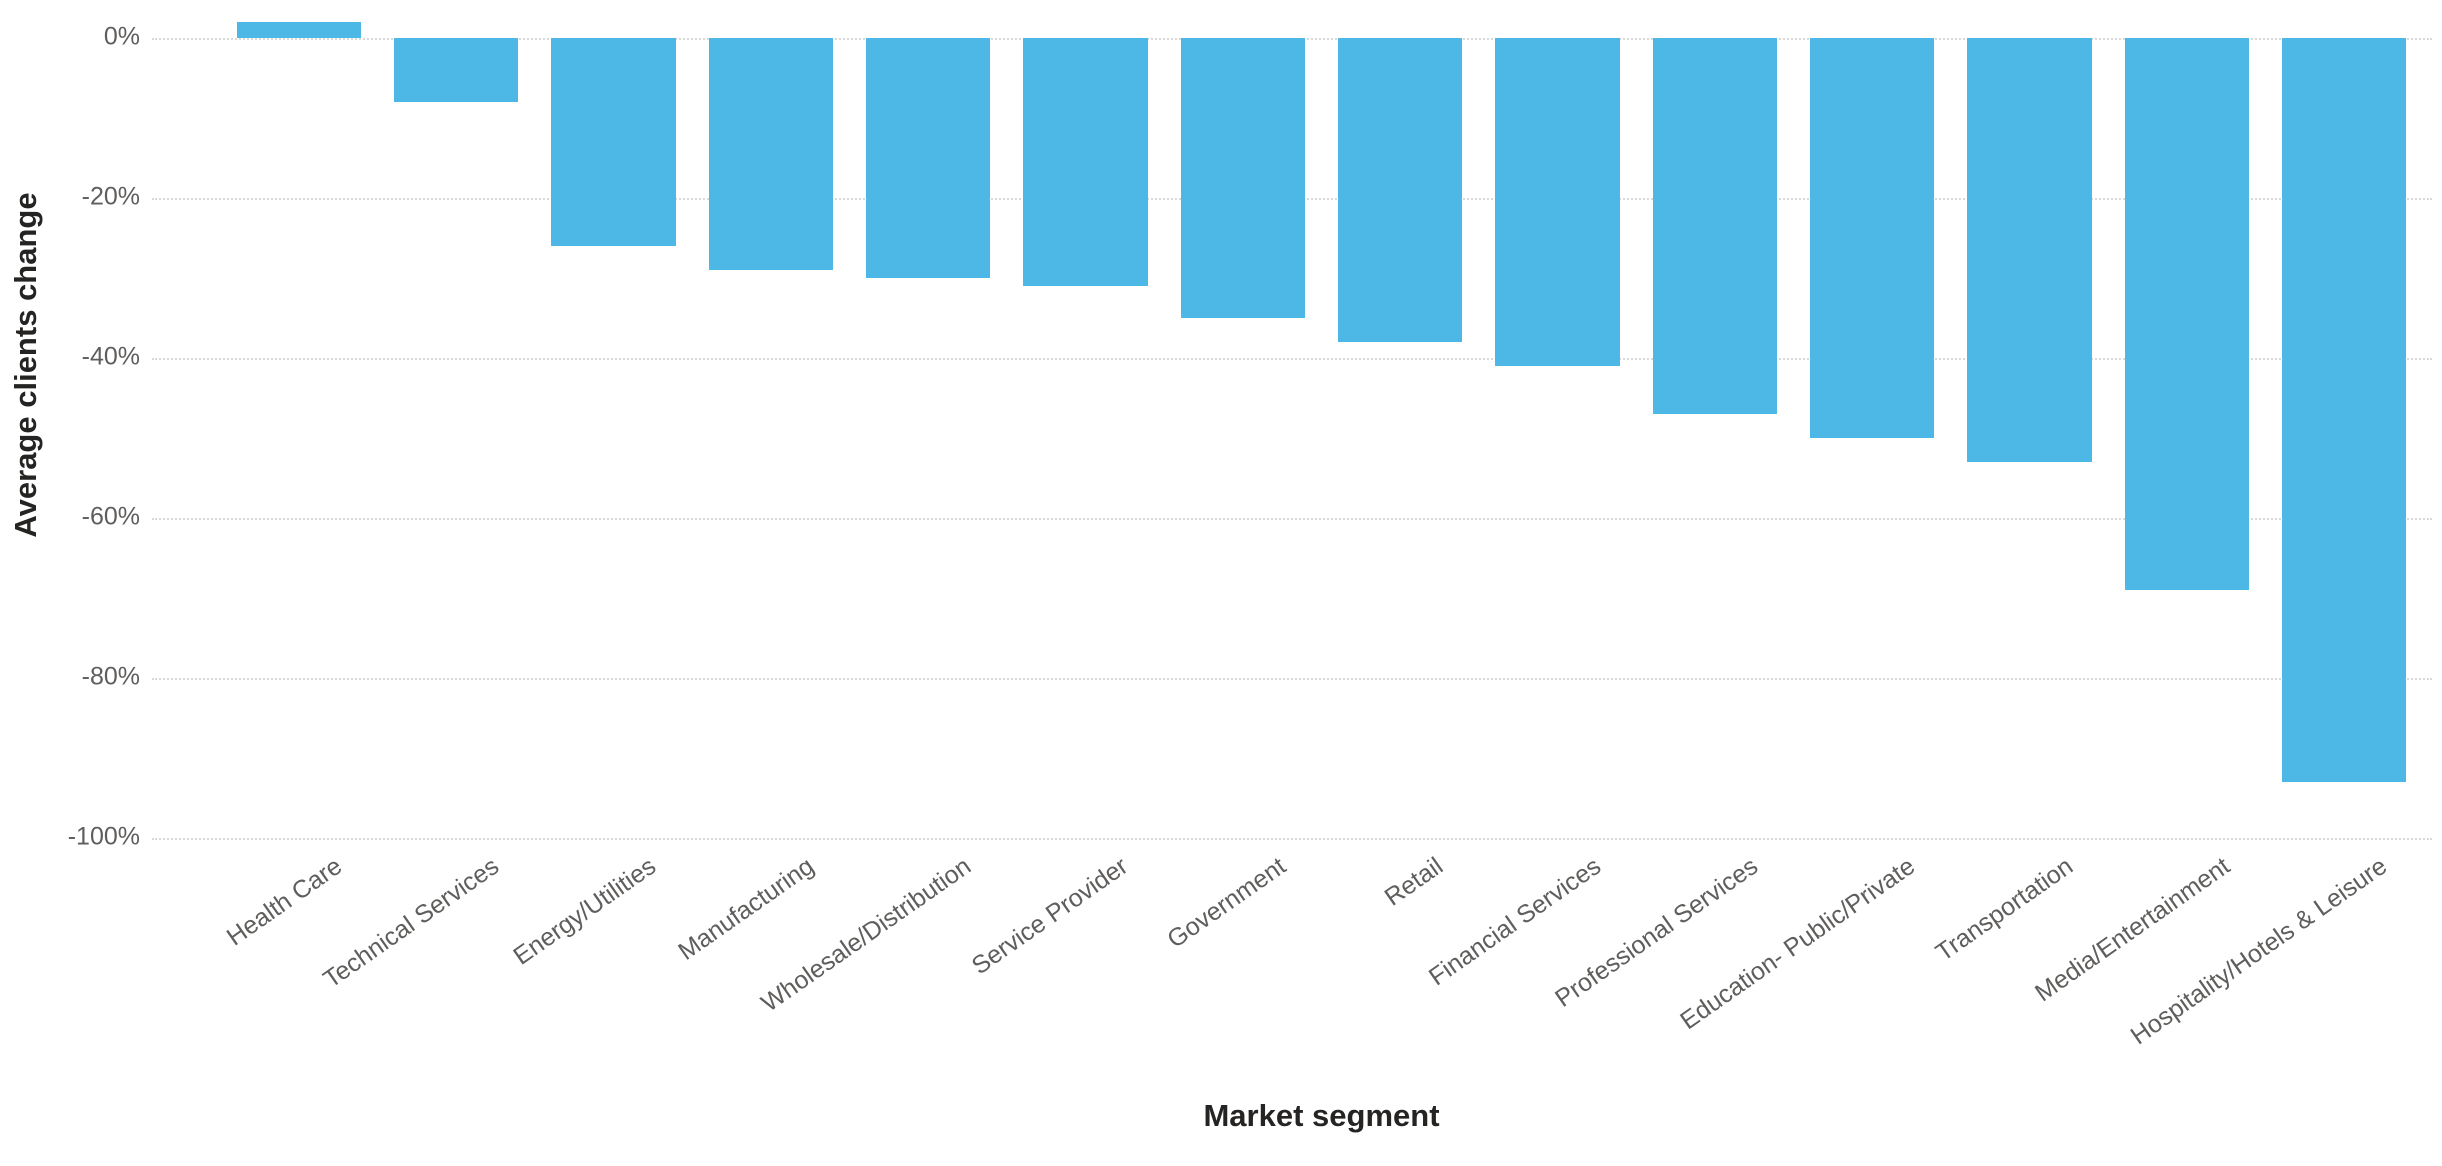 This screenshot has height=1166, width=2442. Describe the element at coordinates (25, 365) in the screenshot. I see `y-axis-title: Average clients change` at that location.